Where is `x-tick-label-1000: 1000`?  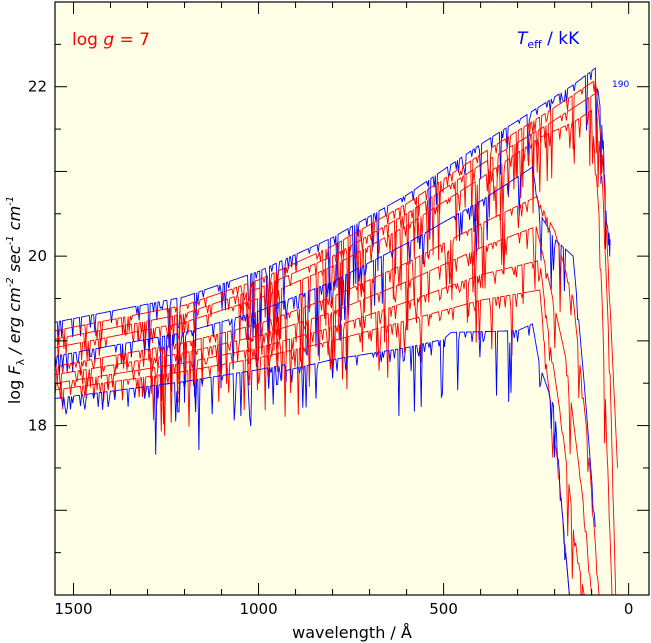
x-tick-label-1000: 1000 is located at coordinates (258, 609).